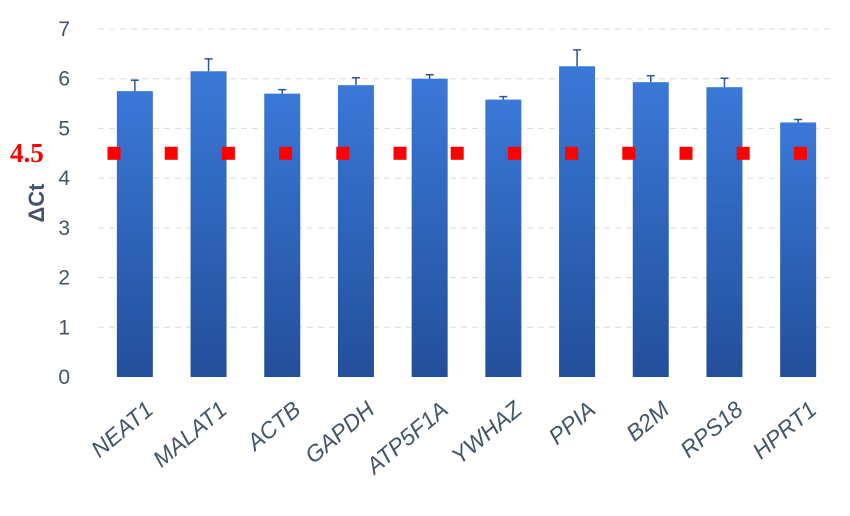  Describe the element at coordinates (406, 438) in the screenshot. I see `x-category-label: ATP5F1A` at that location.